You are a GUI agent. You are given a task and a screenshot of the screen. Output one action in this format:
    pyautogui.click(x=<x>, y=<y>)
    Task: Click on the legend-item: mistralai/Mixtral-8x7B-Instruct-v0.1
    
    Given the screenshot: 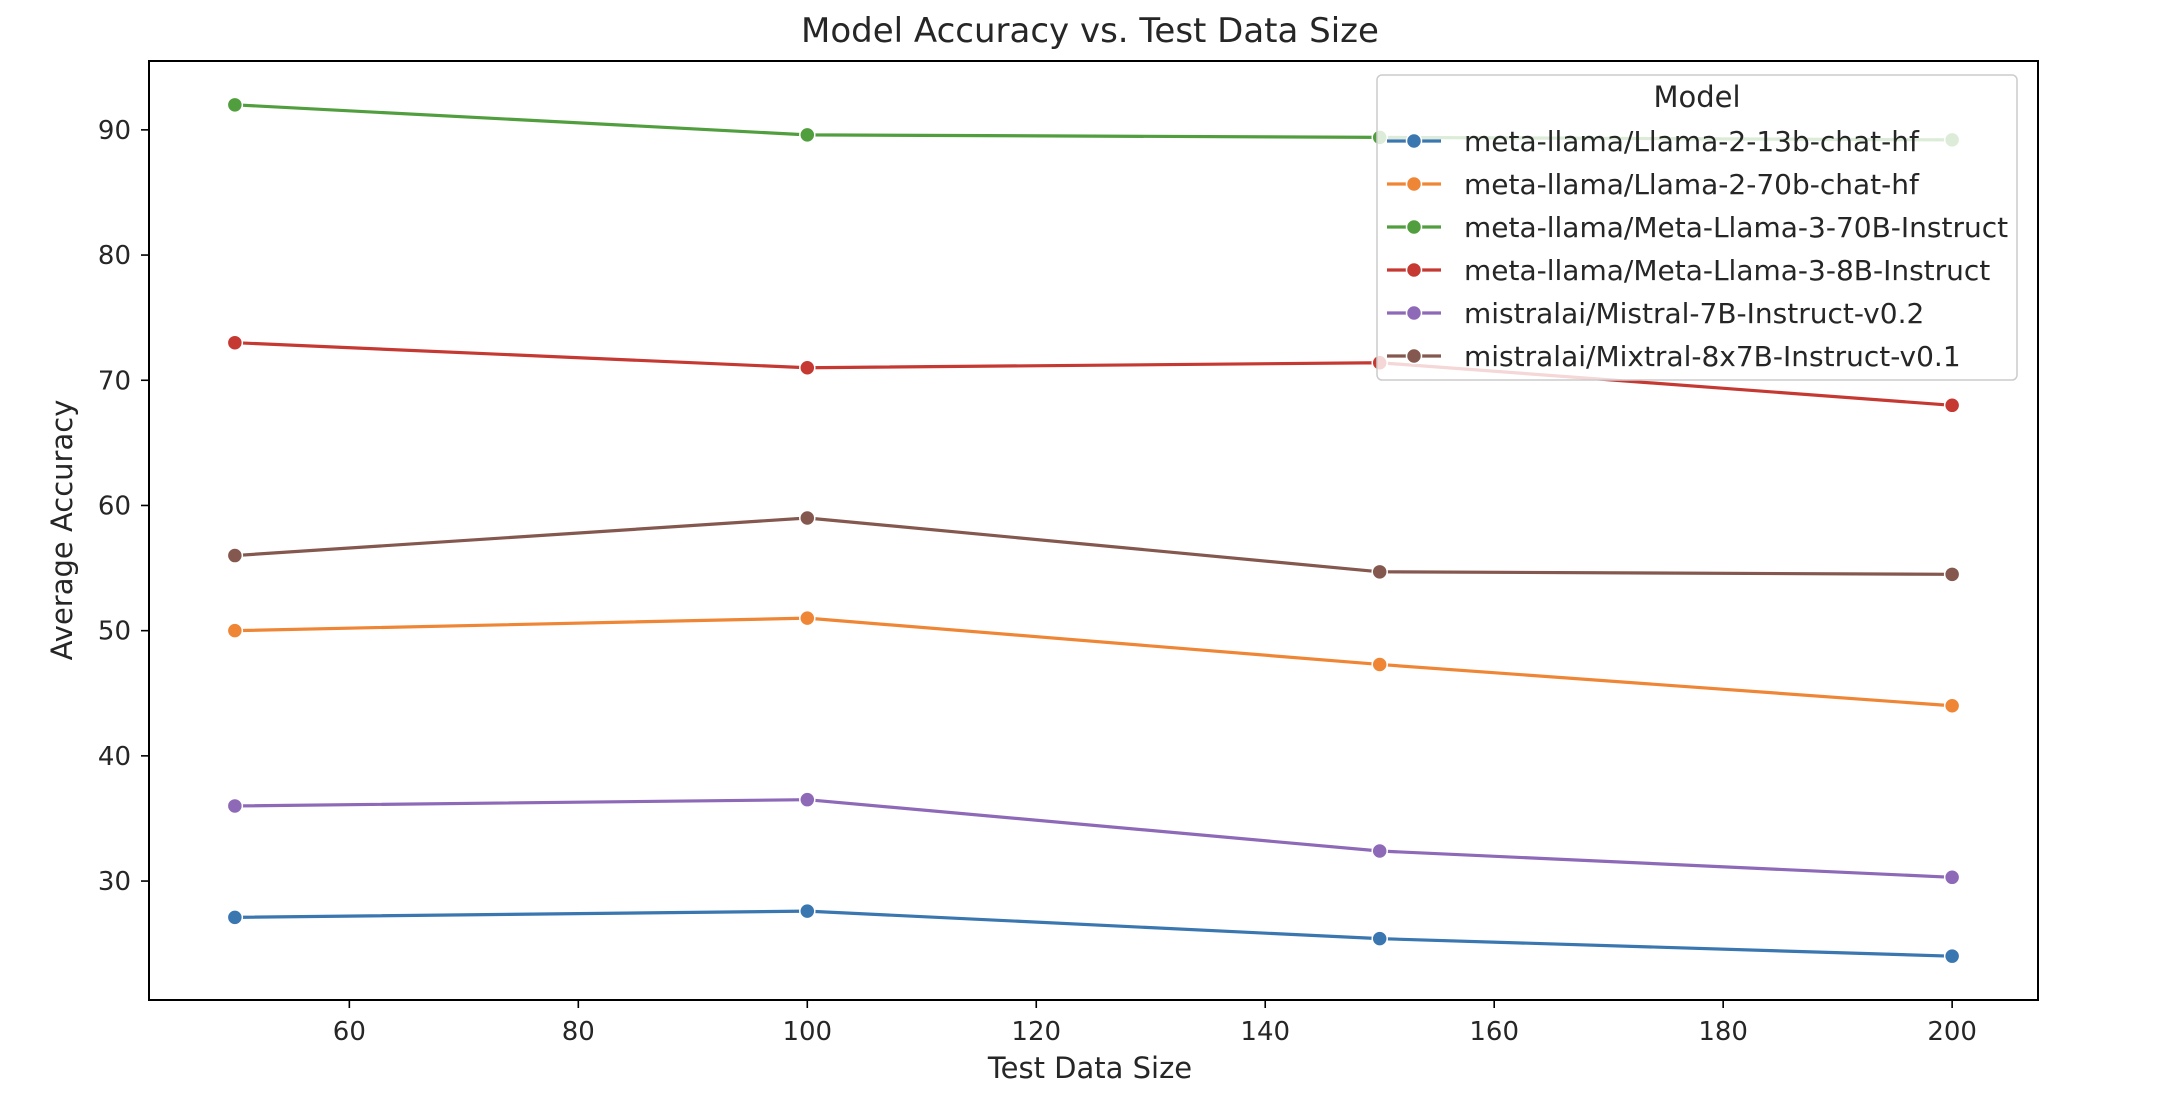 What is the action you would take?
    pyautogui.click(x=1674, y=356)
    